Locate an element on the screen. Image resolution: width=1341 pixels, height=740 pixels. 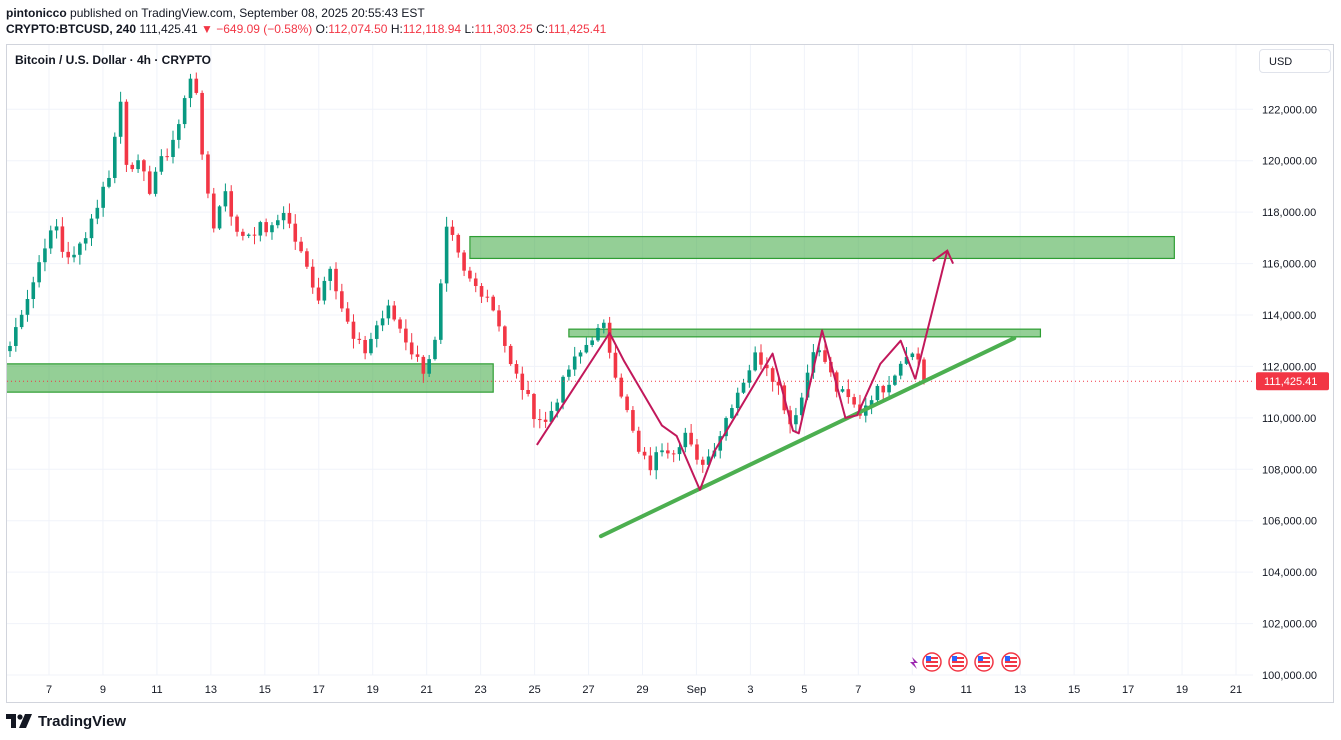
currency-button: USD is located at coordinates (1295, 61).